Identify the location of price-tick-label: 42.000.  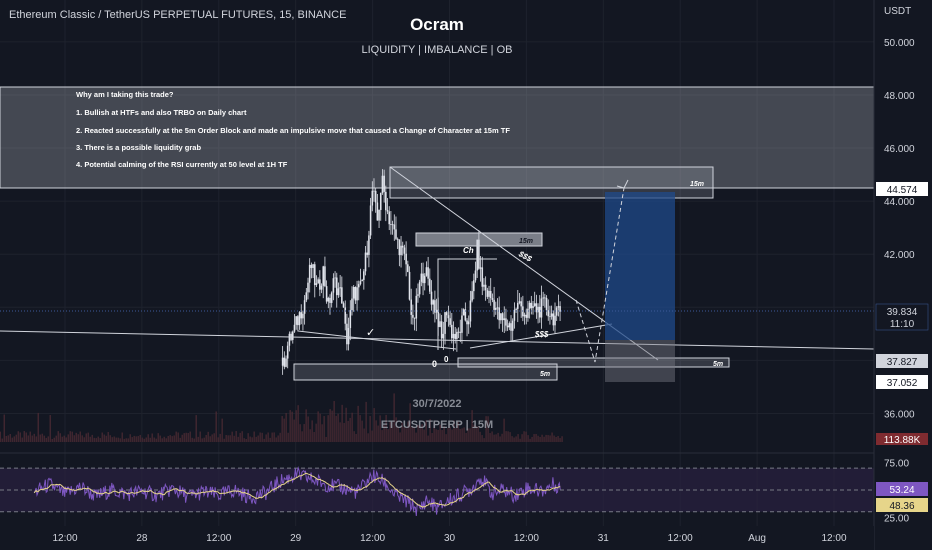
(899, 255).